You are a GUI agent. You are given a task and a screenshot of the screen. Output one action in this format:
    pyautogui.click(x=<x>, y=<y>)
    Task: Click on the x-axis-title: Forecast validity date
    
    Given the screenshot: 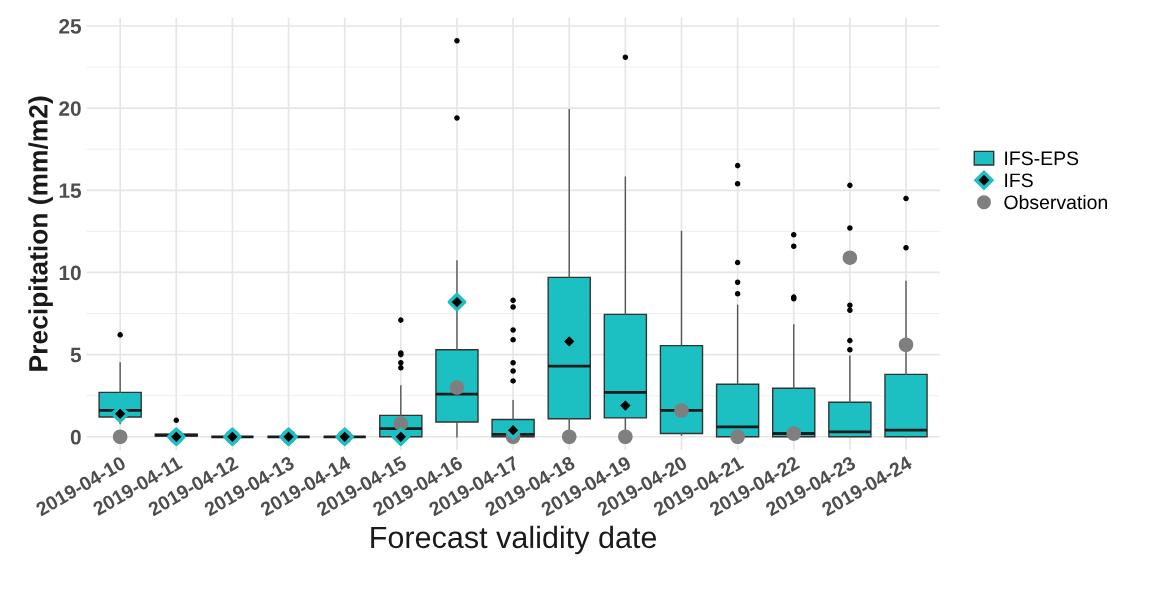 What is the action you would take?
    pyautogui.click(x=514, y=540)
    